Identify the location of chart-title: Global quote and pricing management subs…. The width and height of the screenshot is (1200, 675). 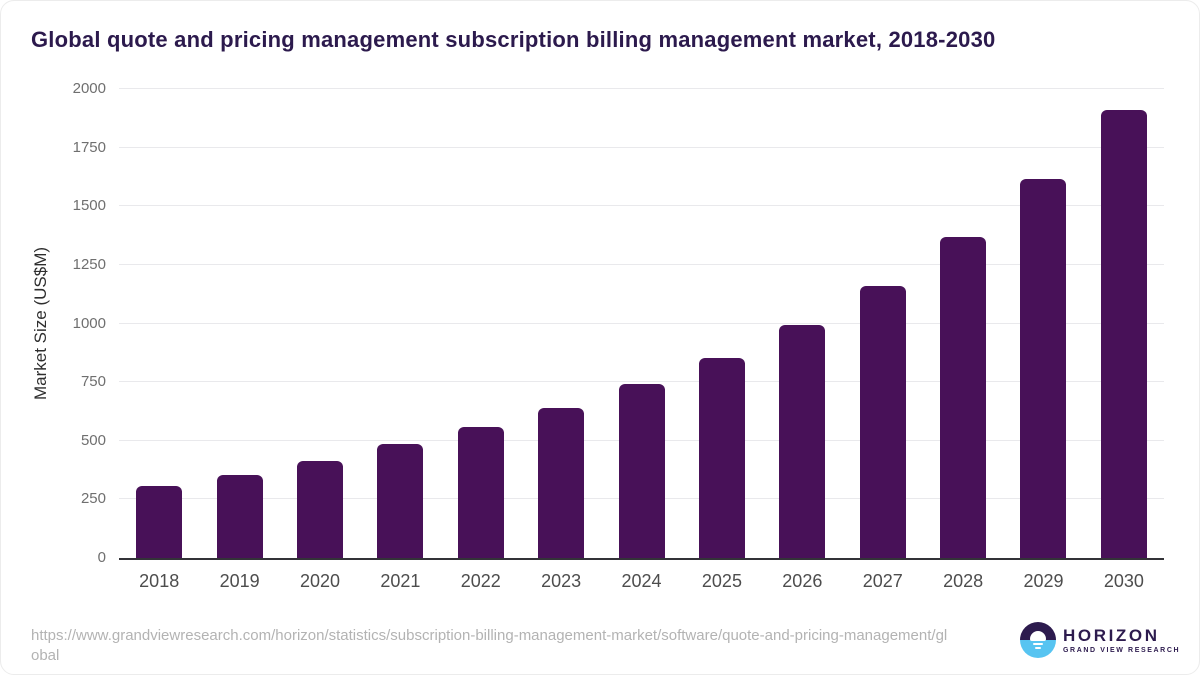
(513, 39).